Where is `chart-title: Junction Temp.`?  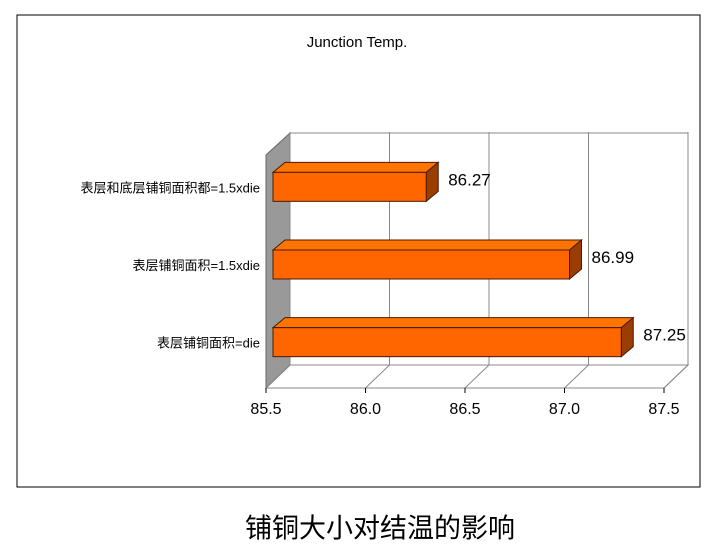
chart-title: Junction Temp. is located at coordinates (357, 42).